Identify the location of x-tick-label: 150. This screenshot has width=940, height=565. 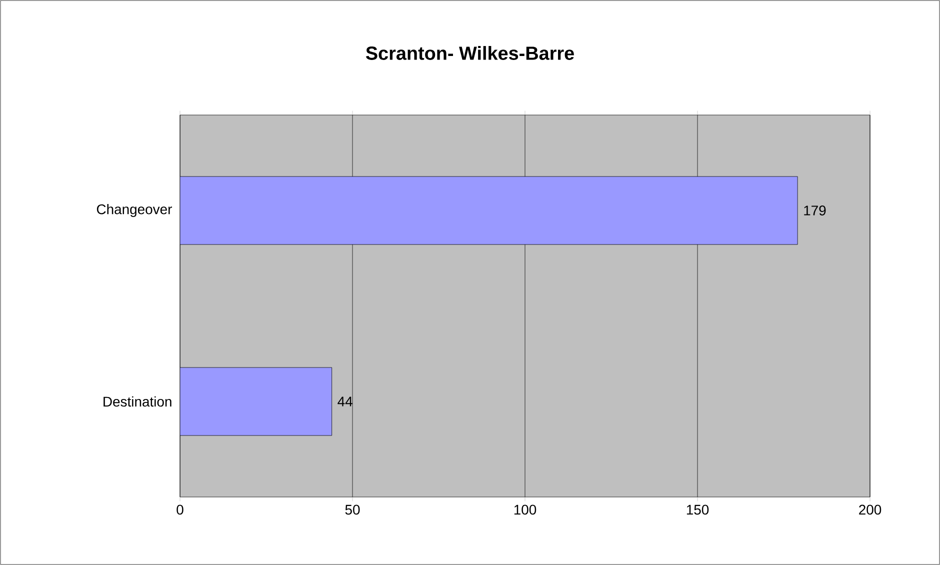
(697, 509).